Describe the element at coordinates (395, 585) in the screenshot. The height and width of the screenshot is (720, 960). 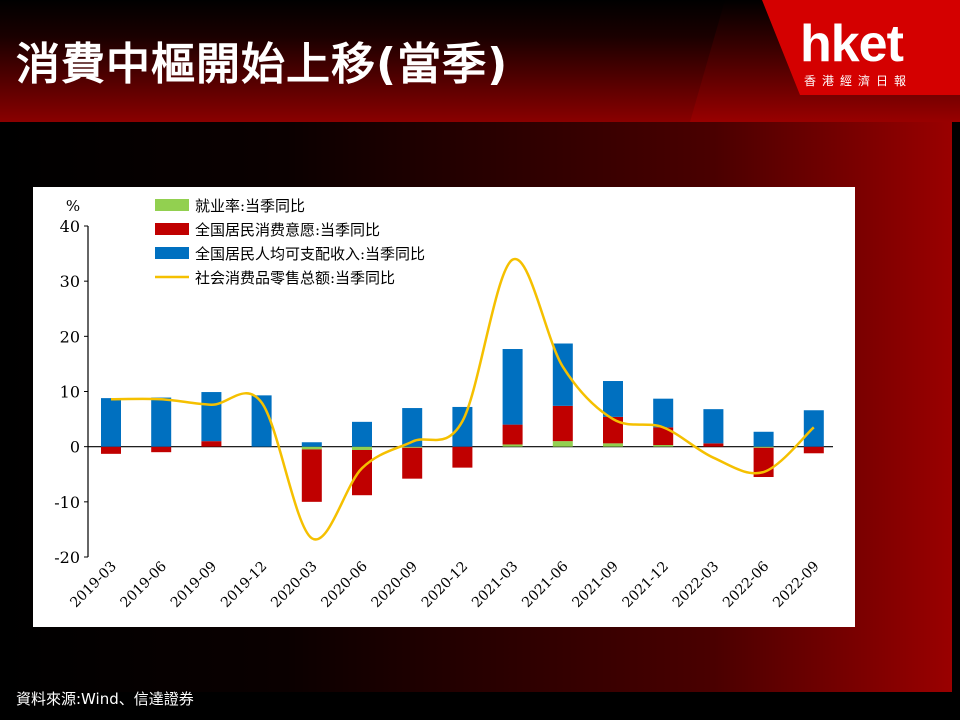
I see `x-tick-label: 2020-09` at that location.